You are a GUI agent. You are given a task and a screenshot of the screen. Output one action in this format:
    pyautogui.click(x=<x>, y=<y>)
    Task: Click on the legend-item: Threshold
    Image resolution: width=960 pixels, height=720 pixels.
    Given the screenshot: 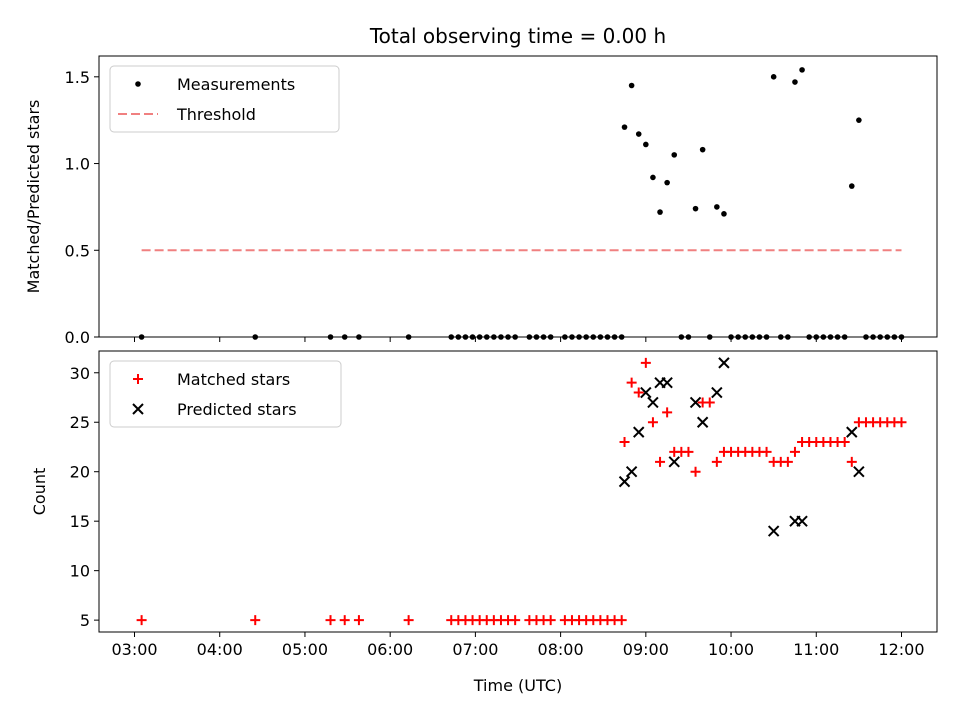 What is the action you would take?
    pyautogui.click(x=187, y=114)
    